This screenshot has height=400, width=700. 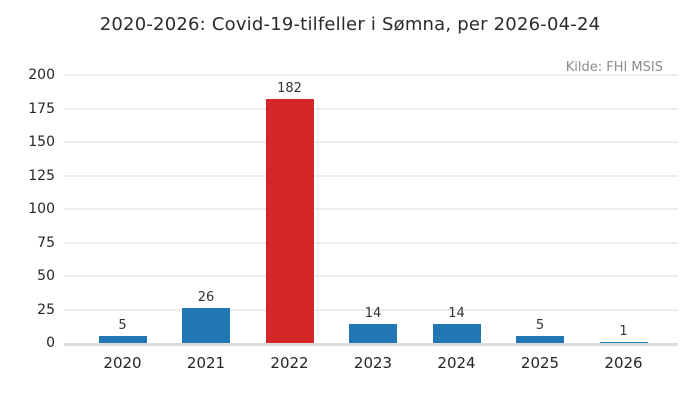 What do you see at coordinates (373, 333) in the screenshot?
I see `bar-2023` at bounding box center [373, 333].